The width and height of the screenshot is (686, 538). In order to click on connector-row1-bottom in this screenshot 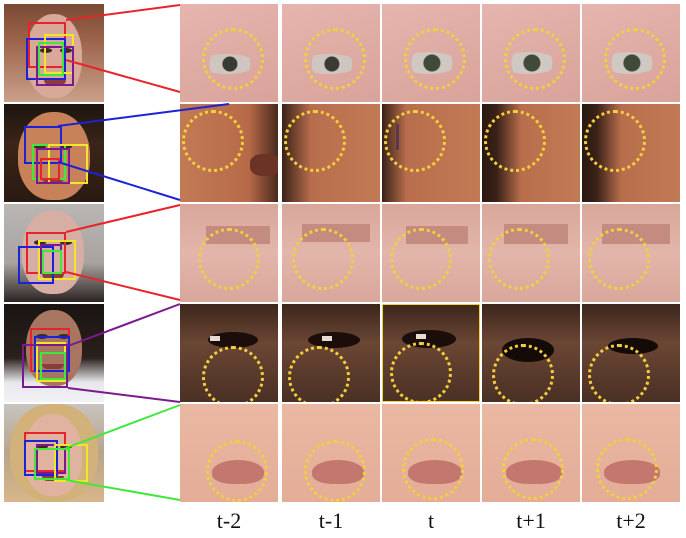, I will do `click(123, 76)`.